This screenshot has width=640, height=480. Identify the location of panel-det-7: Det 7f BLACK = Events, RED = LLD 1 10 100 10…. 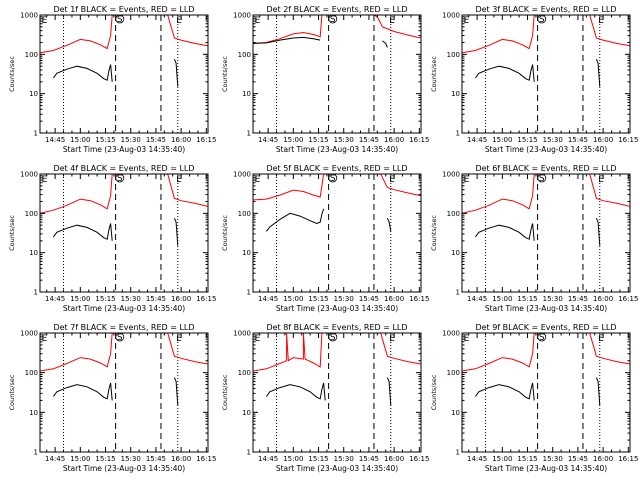
(112, 398).